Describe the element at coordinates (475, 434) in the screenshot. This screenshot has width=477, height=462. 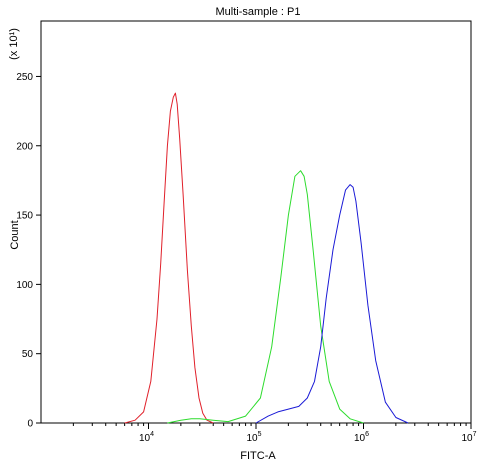
I see `x-tick-exponent: 7` at that location.